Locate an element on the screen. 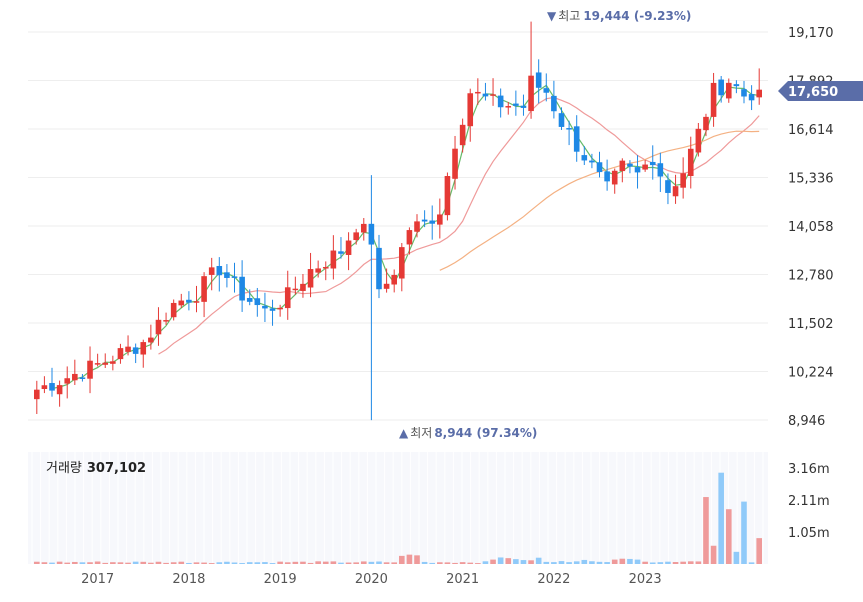 This screenshot has height=602, width=863. high-label: 최고 is located at coordinates (569, 16).